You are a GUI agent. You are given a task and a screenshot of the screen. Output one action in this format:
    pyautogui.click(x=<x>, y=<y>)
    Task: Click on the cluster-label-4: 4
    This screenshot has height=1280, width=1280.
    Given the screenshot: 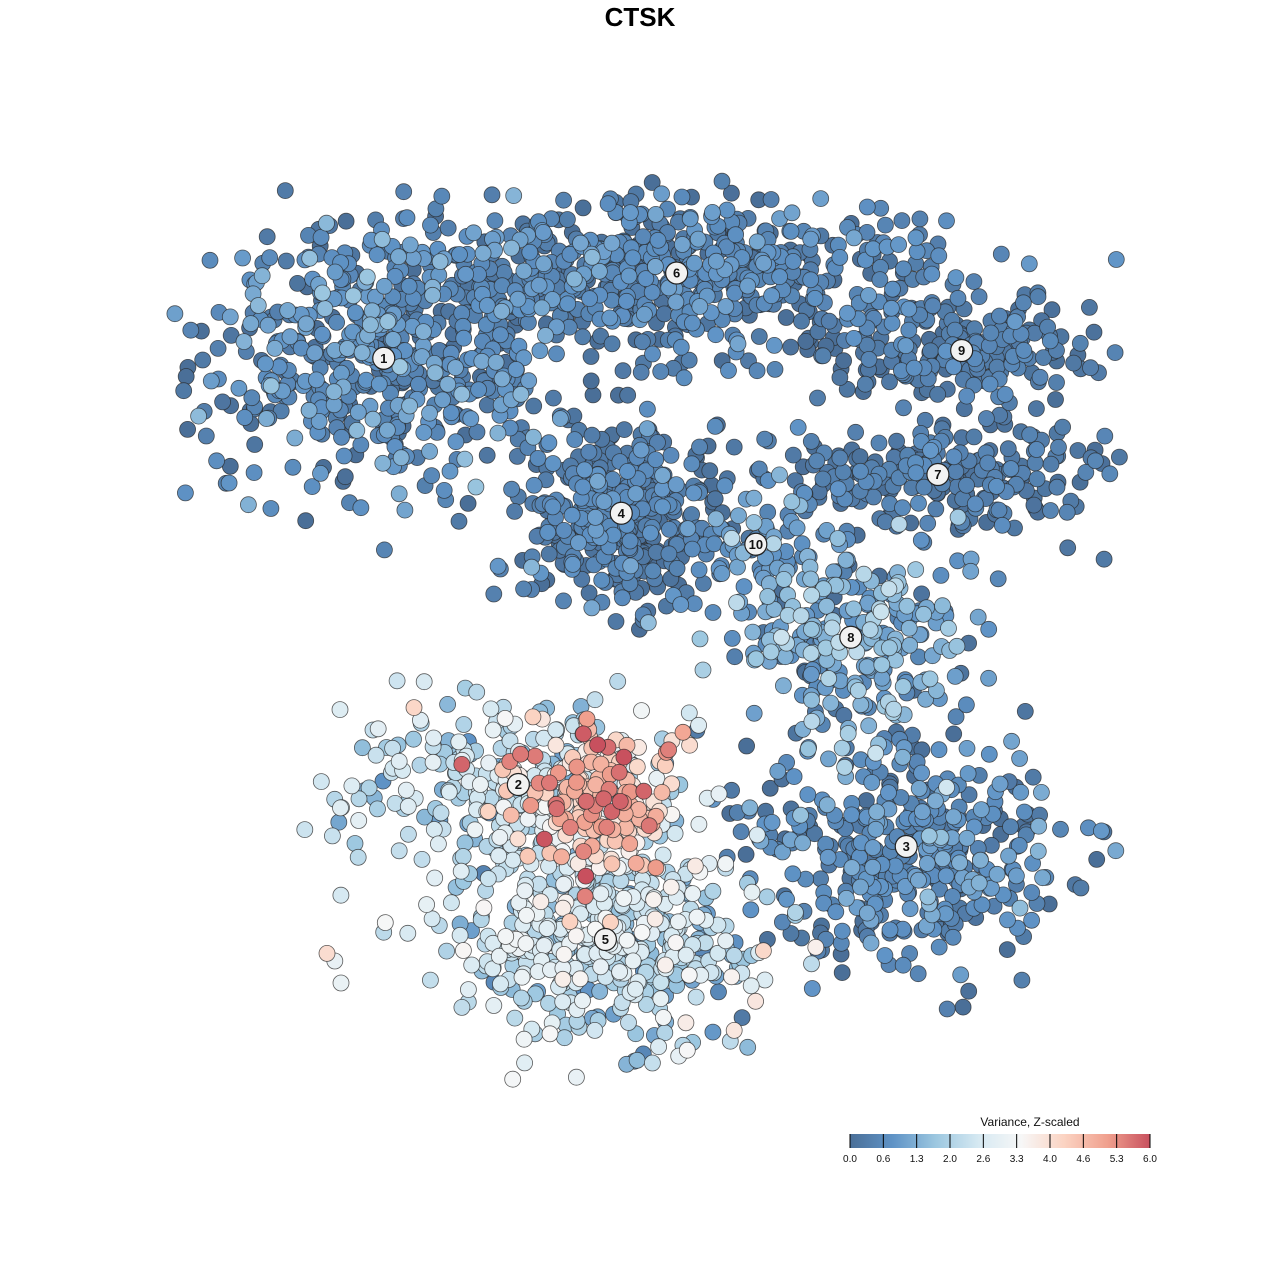 What is the action you would take?
    pyautogui.click(x=621, y=513)
    